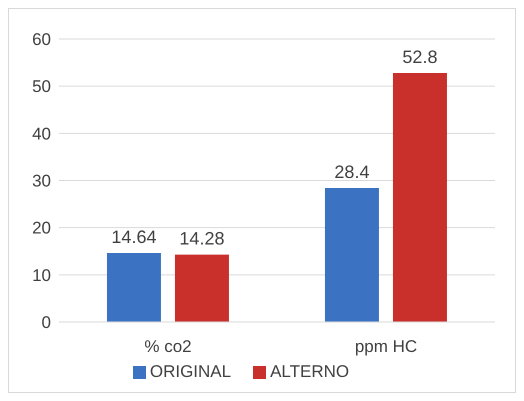 Image resolution: width=524 pixels, height=401 pixels. I want to click on legend-label: ORIGINAL, so click(191, 371).